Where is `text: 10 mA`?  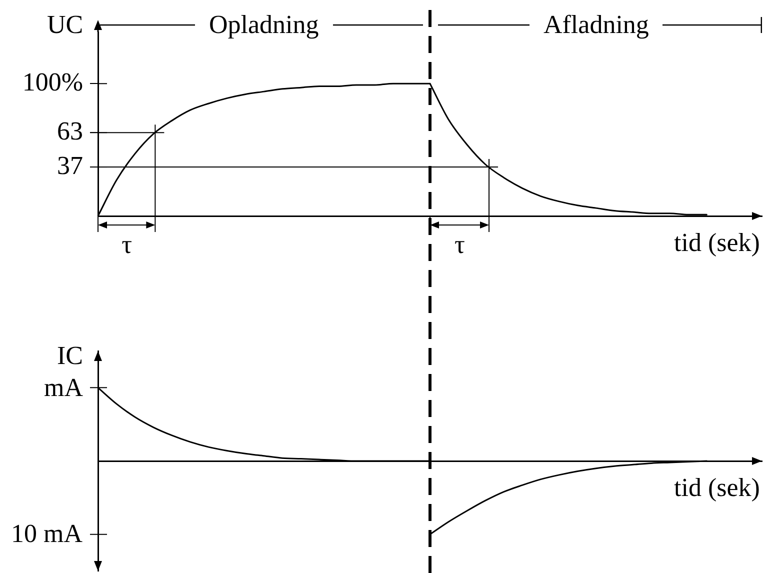
text: 10 mA is located at coordinates (46, 533).